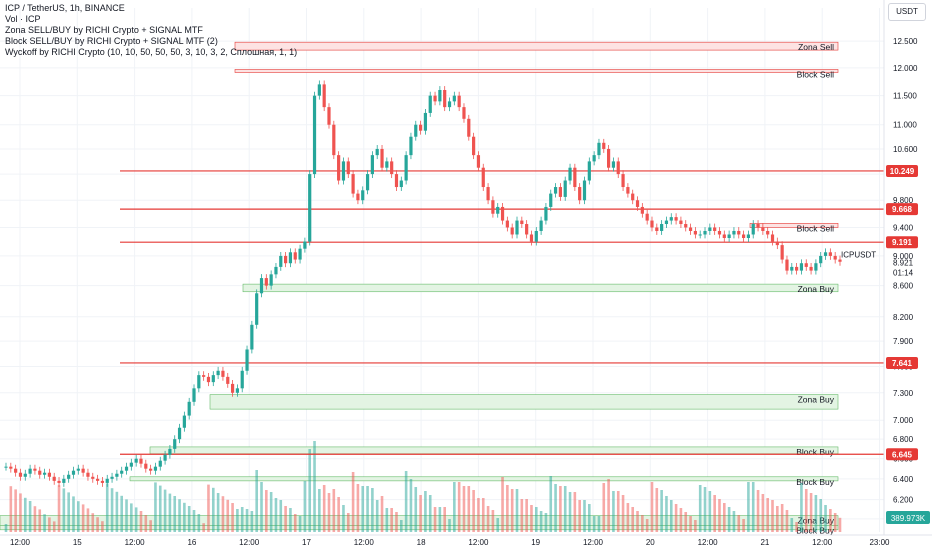 This screenshot has height=550, width=932. What do you see at coordinates (903, 200) in the screenshot?
I see `y-tick-label: 9.800` at bounding box center [903, 200].